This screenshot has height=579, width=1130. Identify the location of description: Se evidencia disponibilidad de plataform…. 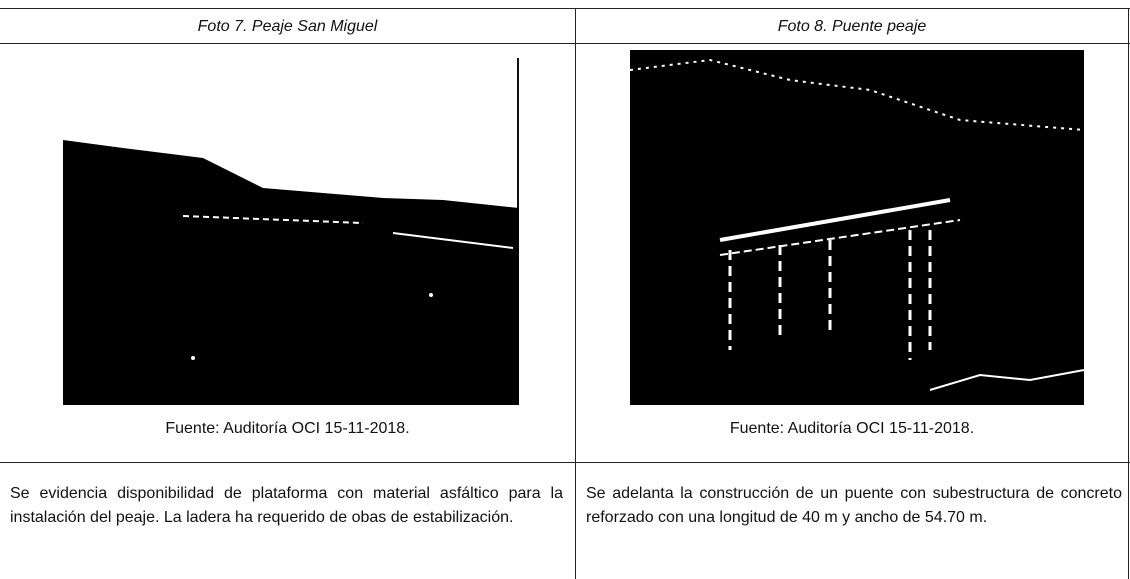
(286, 505).